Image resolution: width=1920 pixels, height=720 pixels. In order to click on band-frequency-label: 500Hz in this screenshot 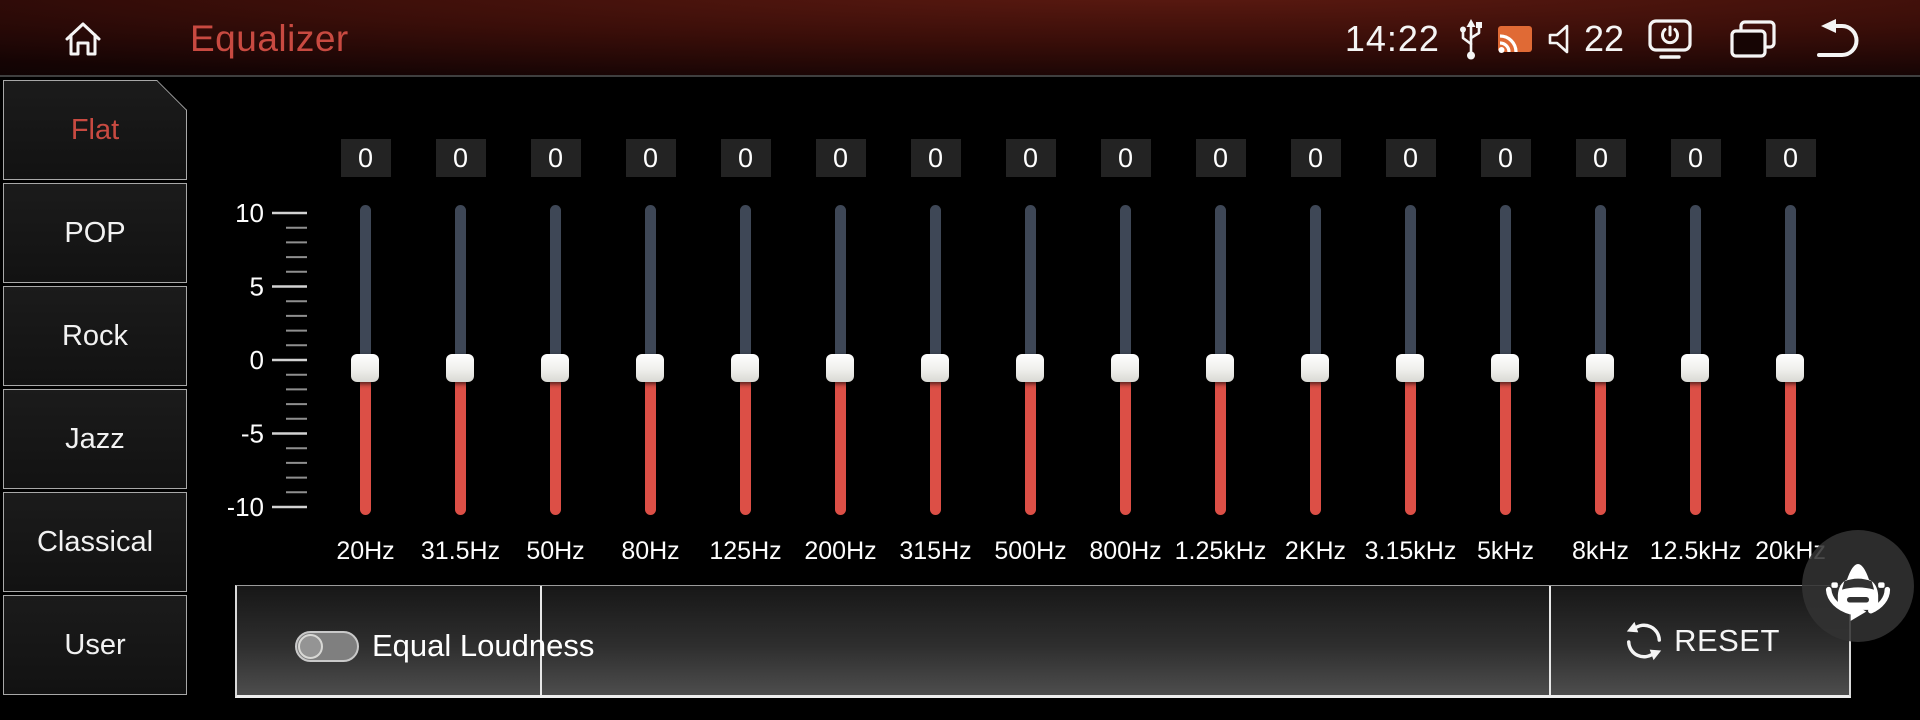, I will do `click(1030, 551)`.